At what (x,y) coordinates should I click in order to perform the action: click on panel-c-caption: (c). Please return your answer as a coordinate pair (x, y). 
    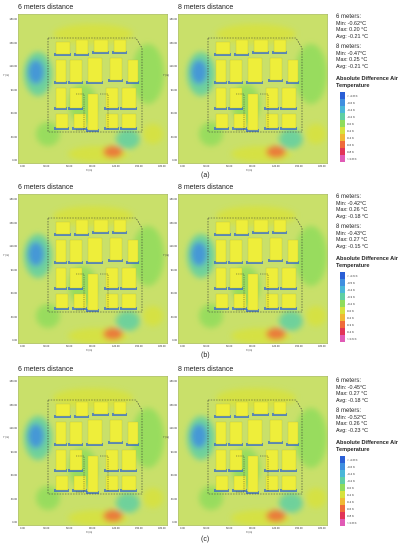
    Looking at the image, I should click on (205, 539).